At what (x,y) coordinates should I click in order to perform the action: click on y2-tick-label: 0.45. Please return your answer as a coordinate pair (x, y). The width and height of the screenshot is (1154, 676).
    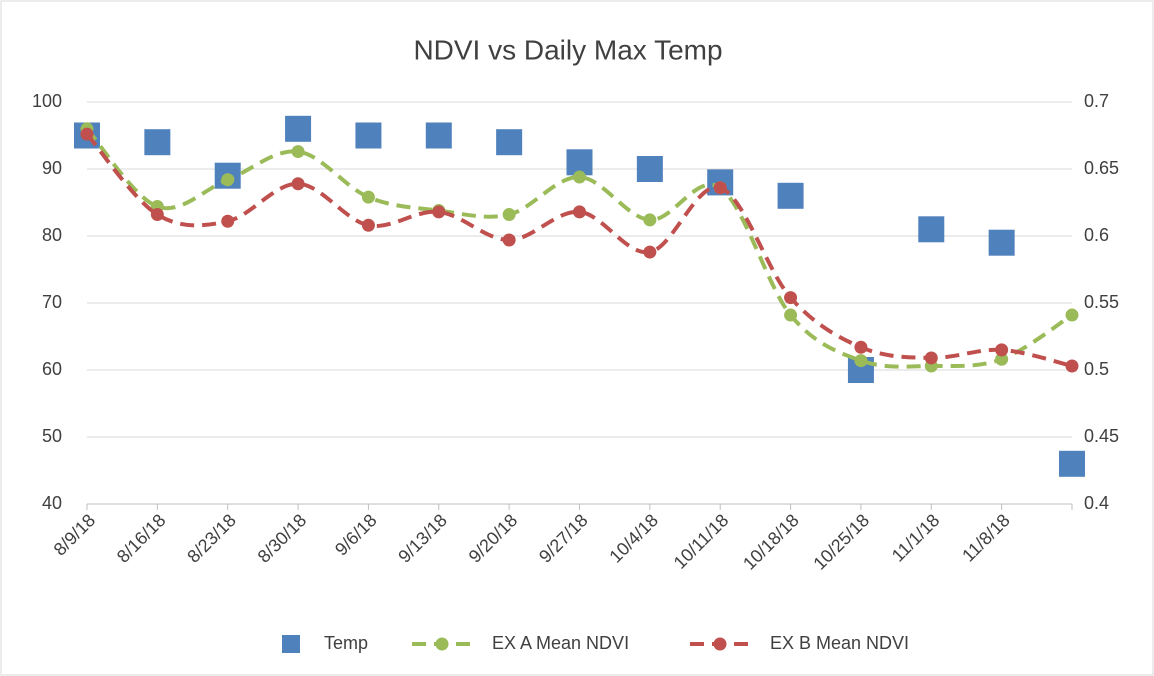
    Looking at the image, I should click on (1101, 436).